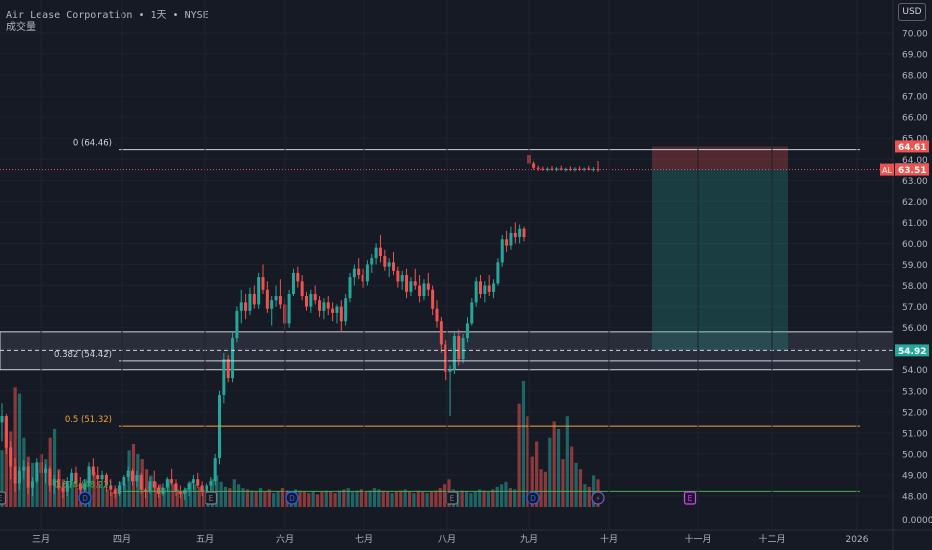 The width and height of the screenshot is (932, 550). What do you see at coordinates (597, 498) in the screenshot?
I see `event-marker-label: ⚡` at bounding box center [597, 498].